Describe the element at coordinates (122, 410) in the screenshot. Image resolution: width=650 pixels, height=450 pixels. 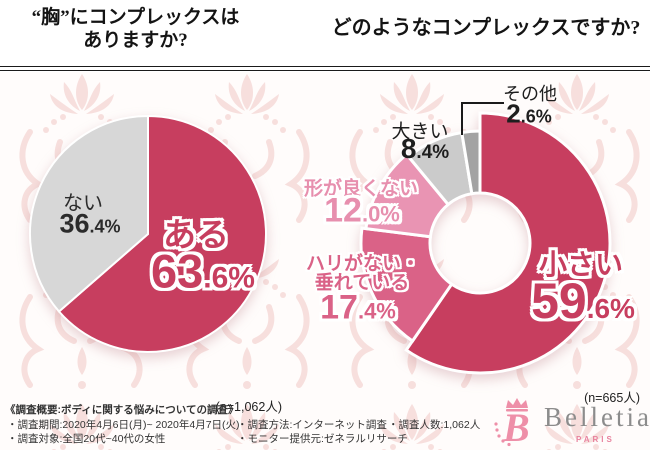
I see `survey-overview-title: 《調査概要:ボディに関する悩みについての調査》` at that location.